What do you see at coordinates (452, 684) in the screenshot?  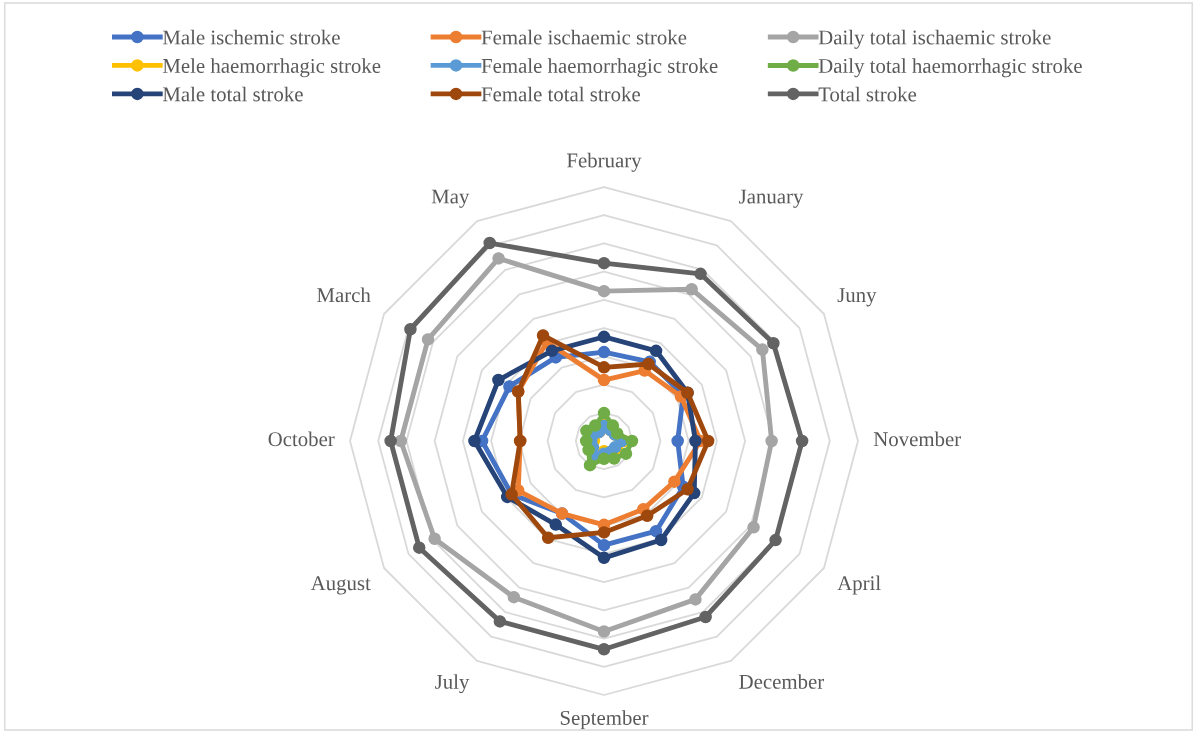 I see `spoke-label: July` at bounding box center [452, 684].